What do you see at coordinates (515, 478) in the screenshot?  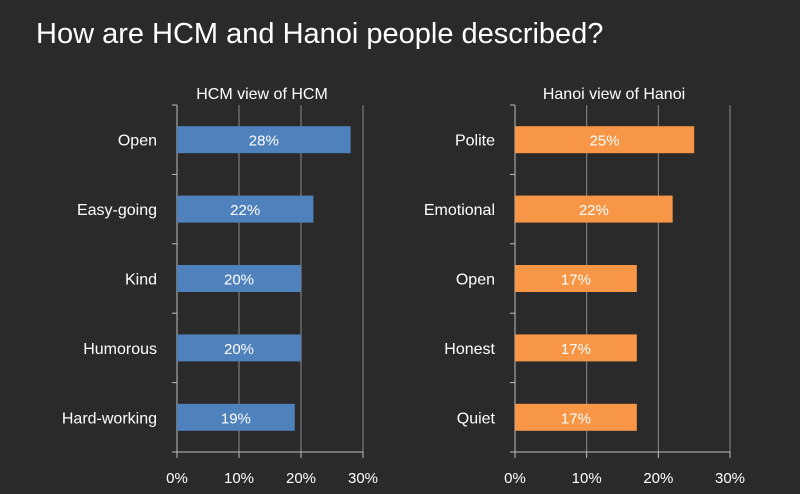 I see `hanoi-tick-label: 0%` at bounding box center [515, 478].